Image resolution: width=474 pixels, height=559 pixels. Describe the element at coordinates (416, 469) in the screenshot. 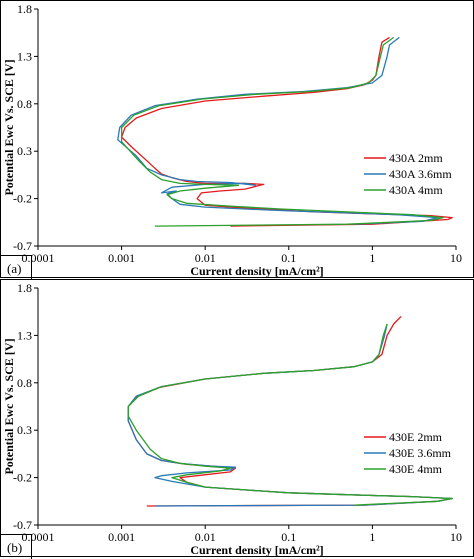

I see `legend-entry: 430E 4mm` at that location.